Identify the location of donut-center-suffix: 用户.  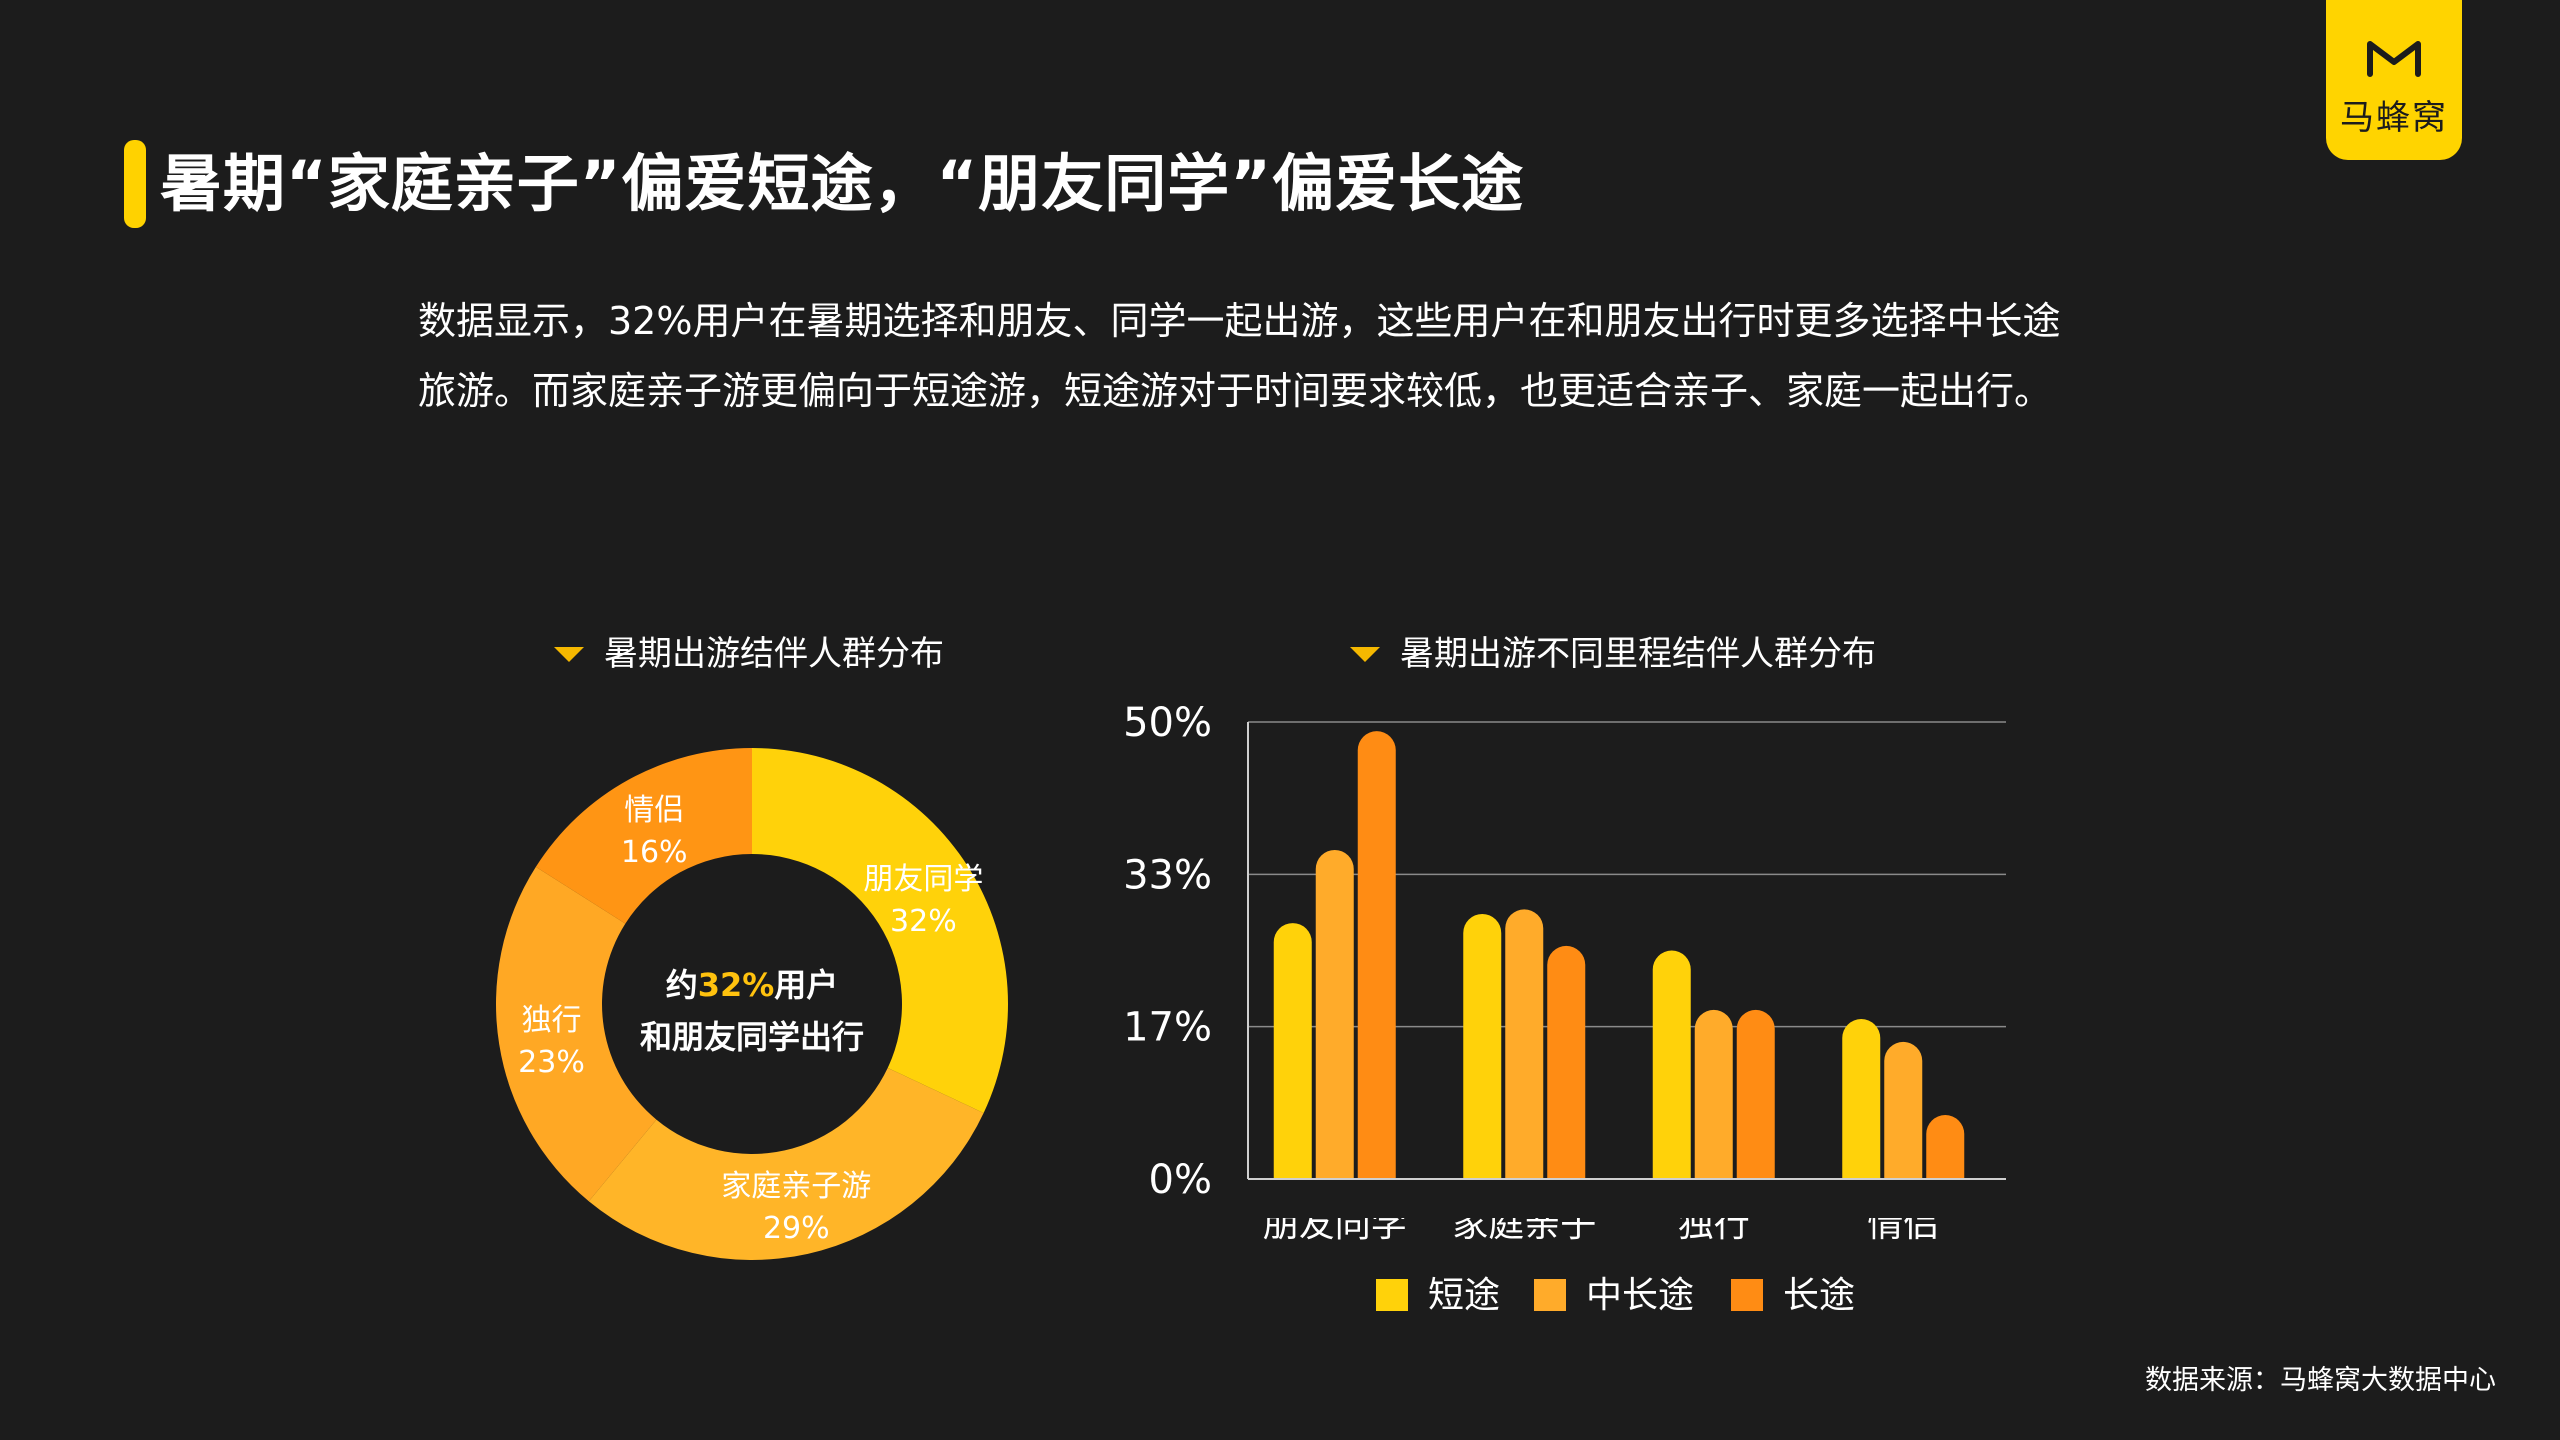
(806, 985).